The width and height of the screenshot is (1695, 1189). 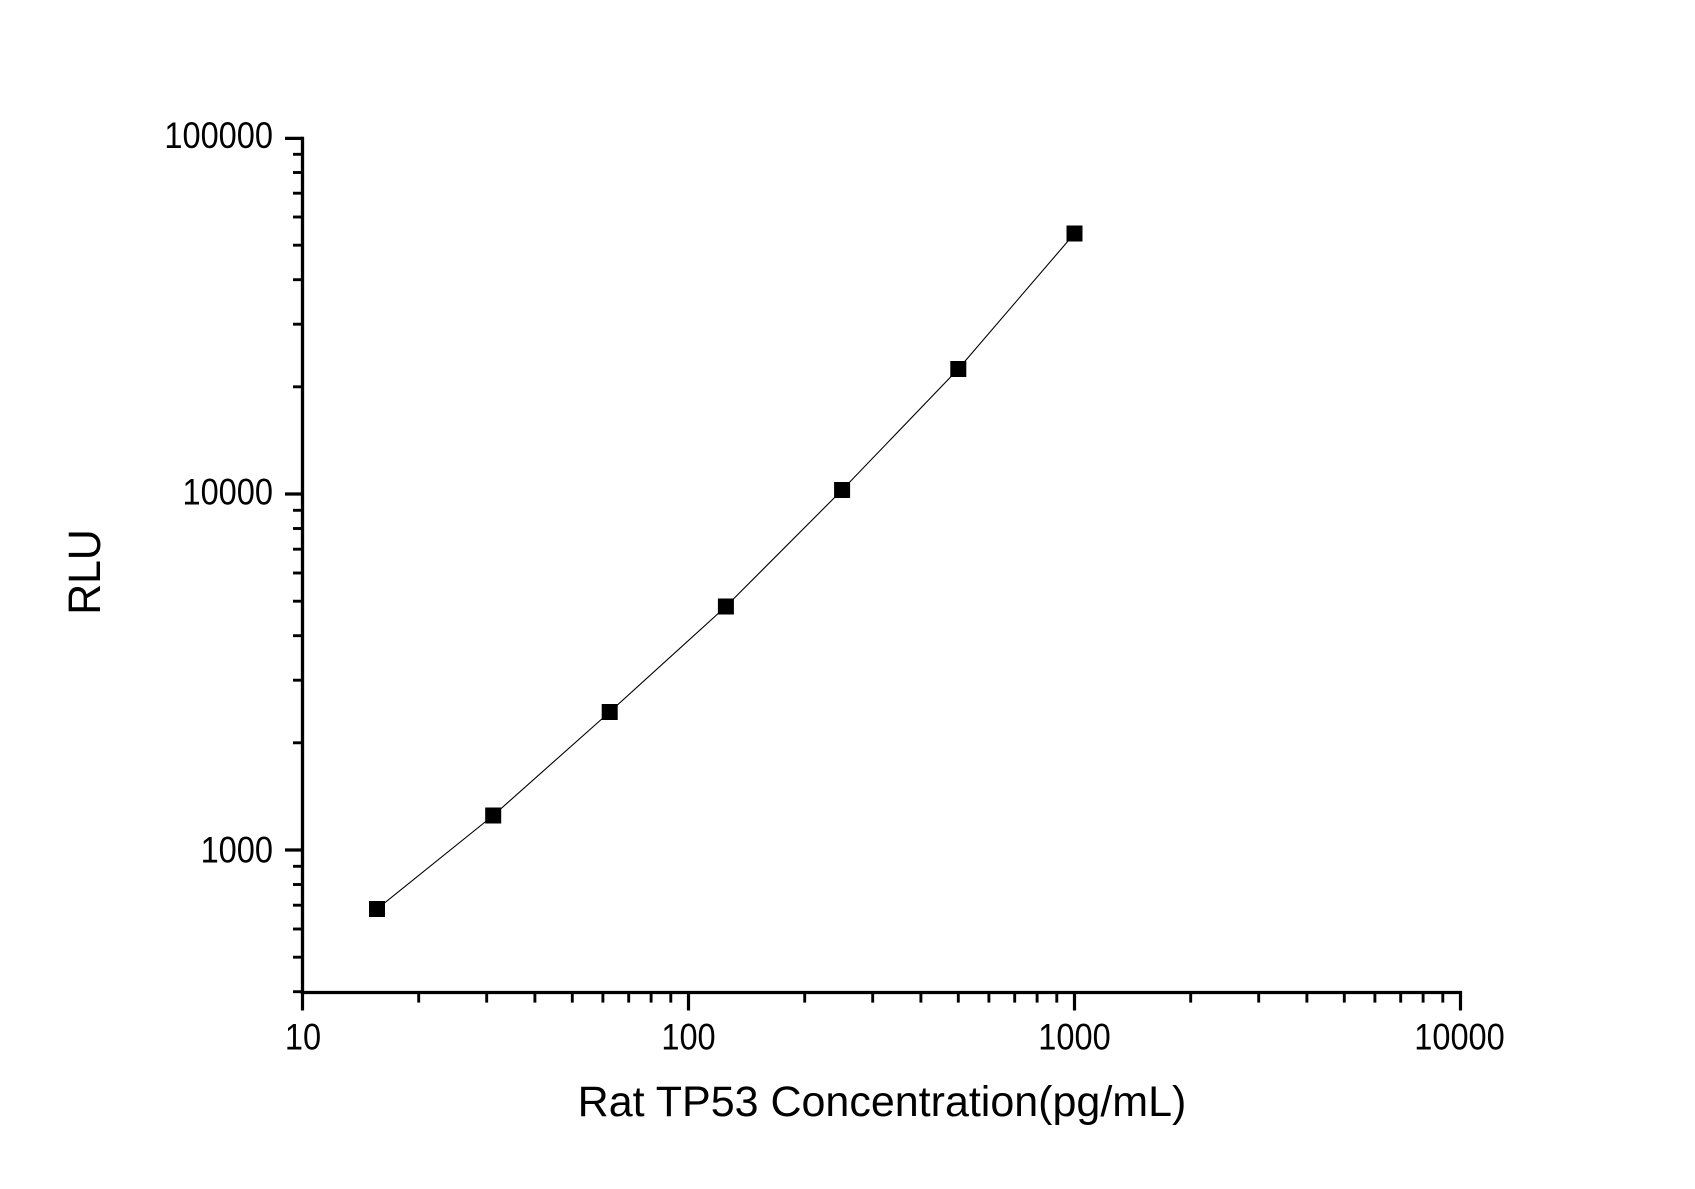 What do you see at coordinates (303, 1036) in the screenshot?
I see `svg-text: 10` at bounding box center [303, 1036].